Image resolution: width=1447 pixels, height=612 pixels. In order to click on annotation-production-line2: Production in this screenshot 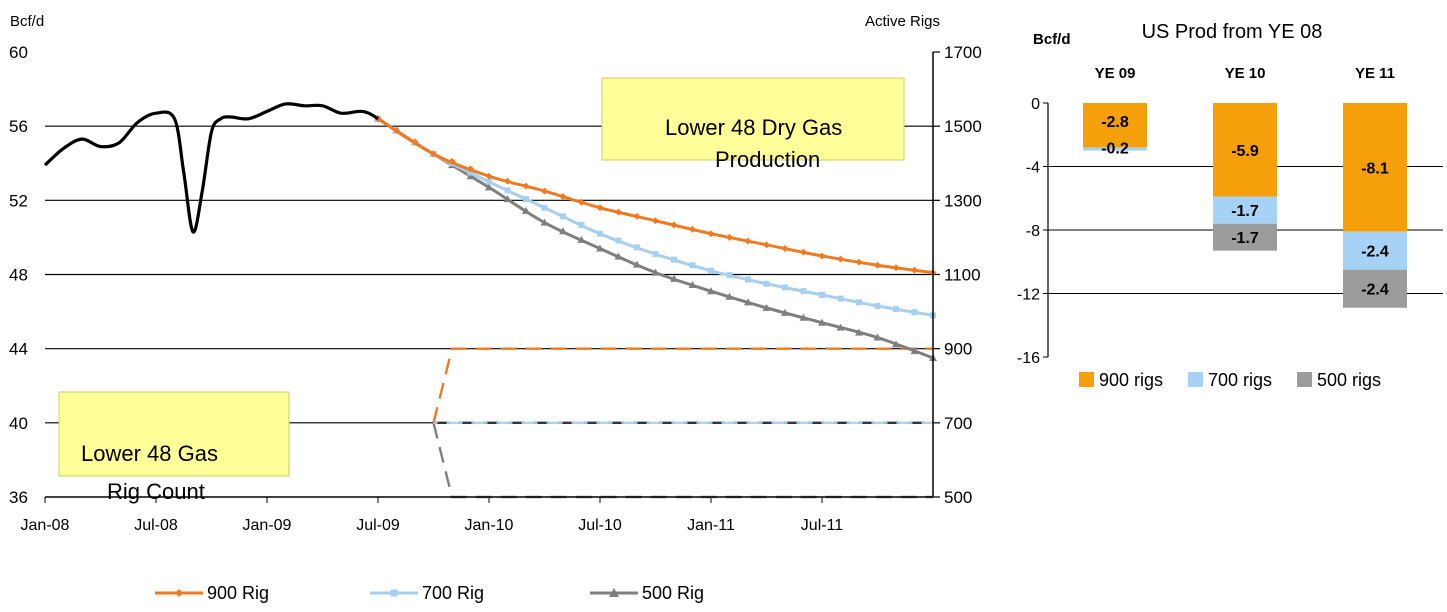, I will do `click(767, 159)`.